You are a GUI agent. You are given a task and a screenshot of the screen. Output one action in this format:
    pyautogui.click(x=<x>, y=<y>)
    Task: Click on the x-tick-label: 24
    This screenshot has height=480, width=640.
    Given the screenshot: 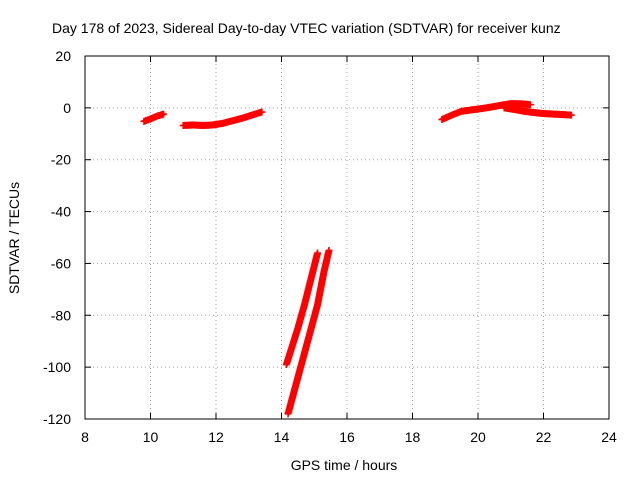 What is the action you would take?
    pyautogui.click(x=609, y=437)
    